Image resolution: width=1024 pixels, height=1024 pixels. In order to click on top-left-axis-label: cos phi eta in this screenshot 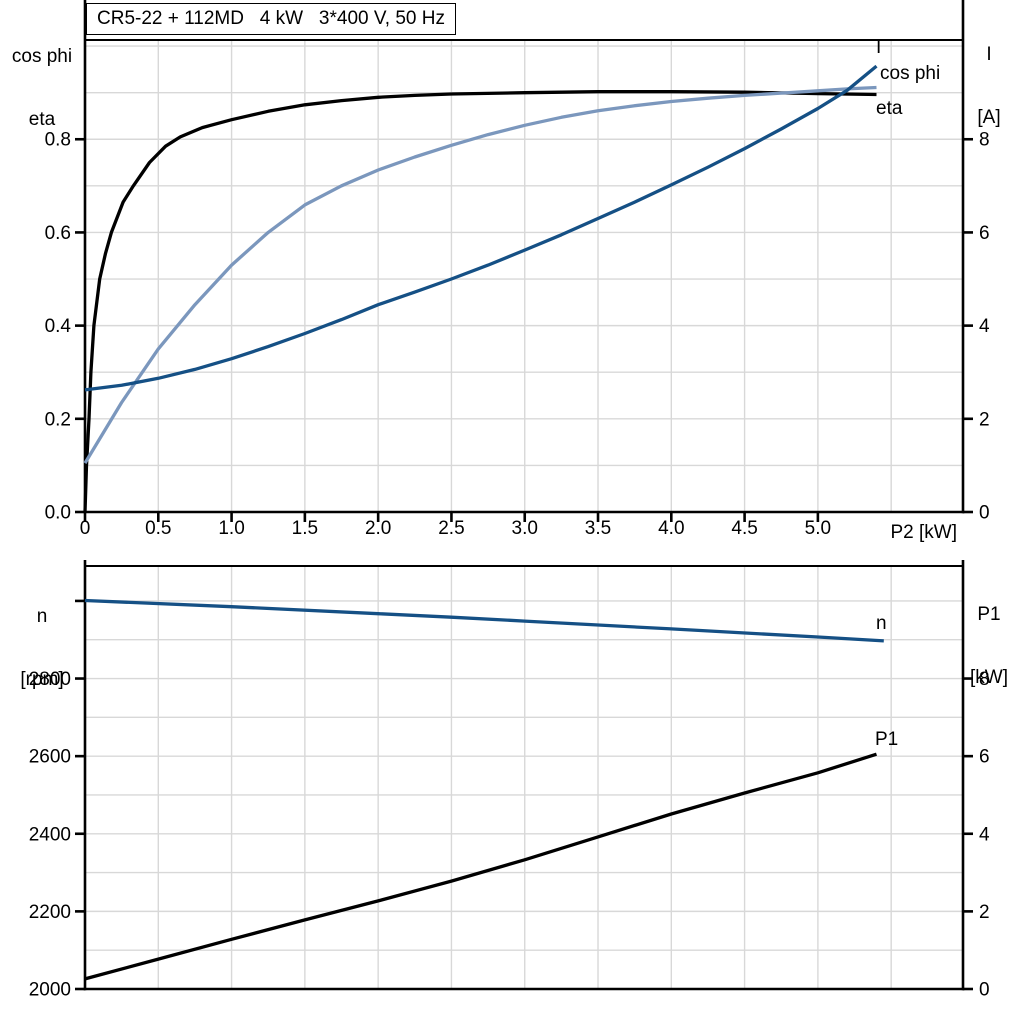, I will do `click(42, 88)`.